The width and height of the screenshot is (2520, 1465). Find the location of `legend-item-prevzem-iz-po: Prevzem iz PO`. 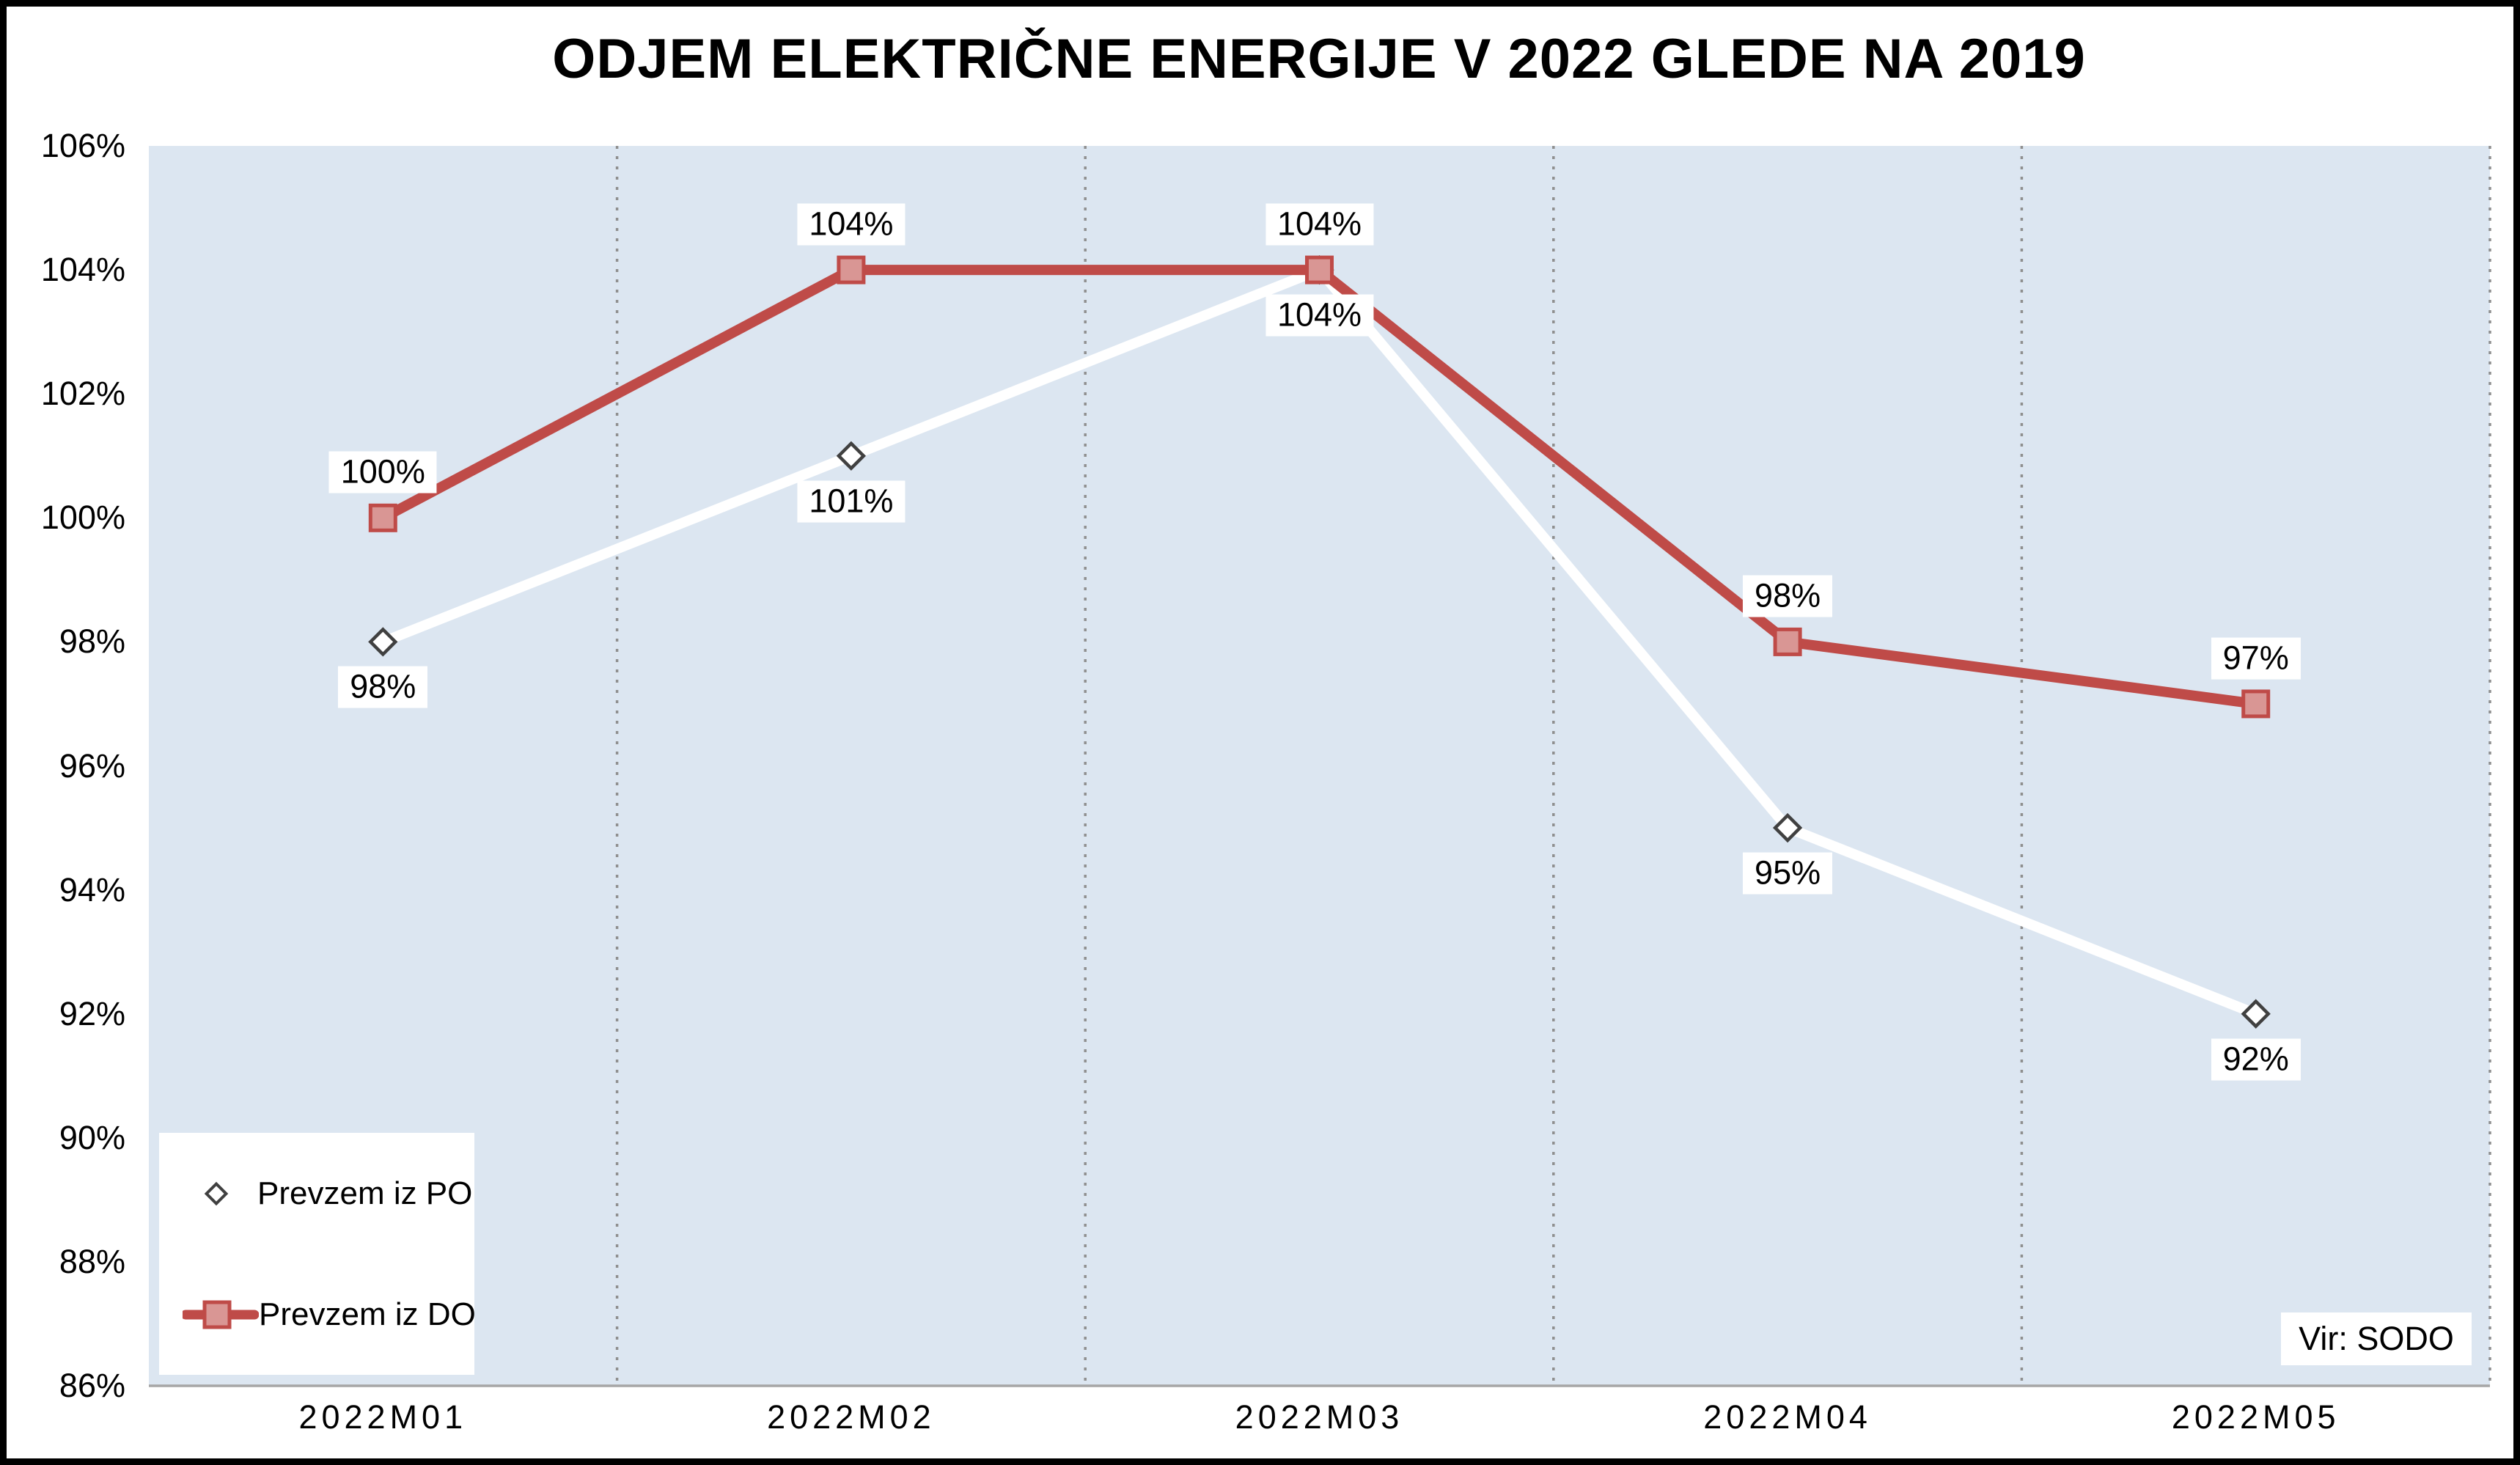

legend-item-prevzem-iz-po: Prevzem iz PO is located at coordinates (316, 1193).